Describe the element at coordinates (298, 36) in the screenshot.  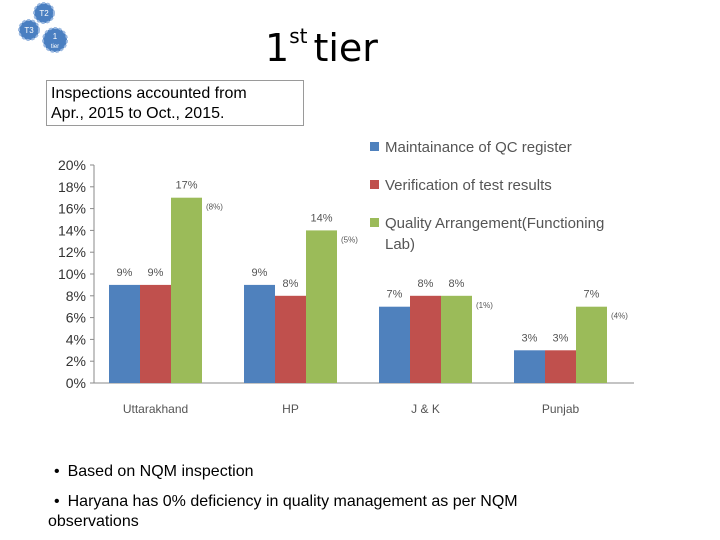
I see `title-superscript: st` at that location.